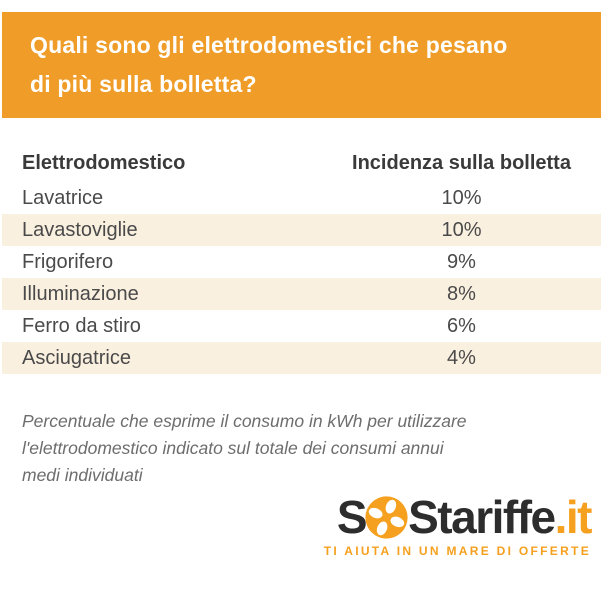 This screenshot has width=604, height=600. I want to click on logo-letter-s1: S, so click(352, 517).